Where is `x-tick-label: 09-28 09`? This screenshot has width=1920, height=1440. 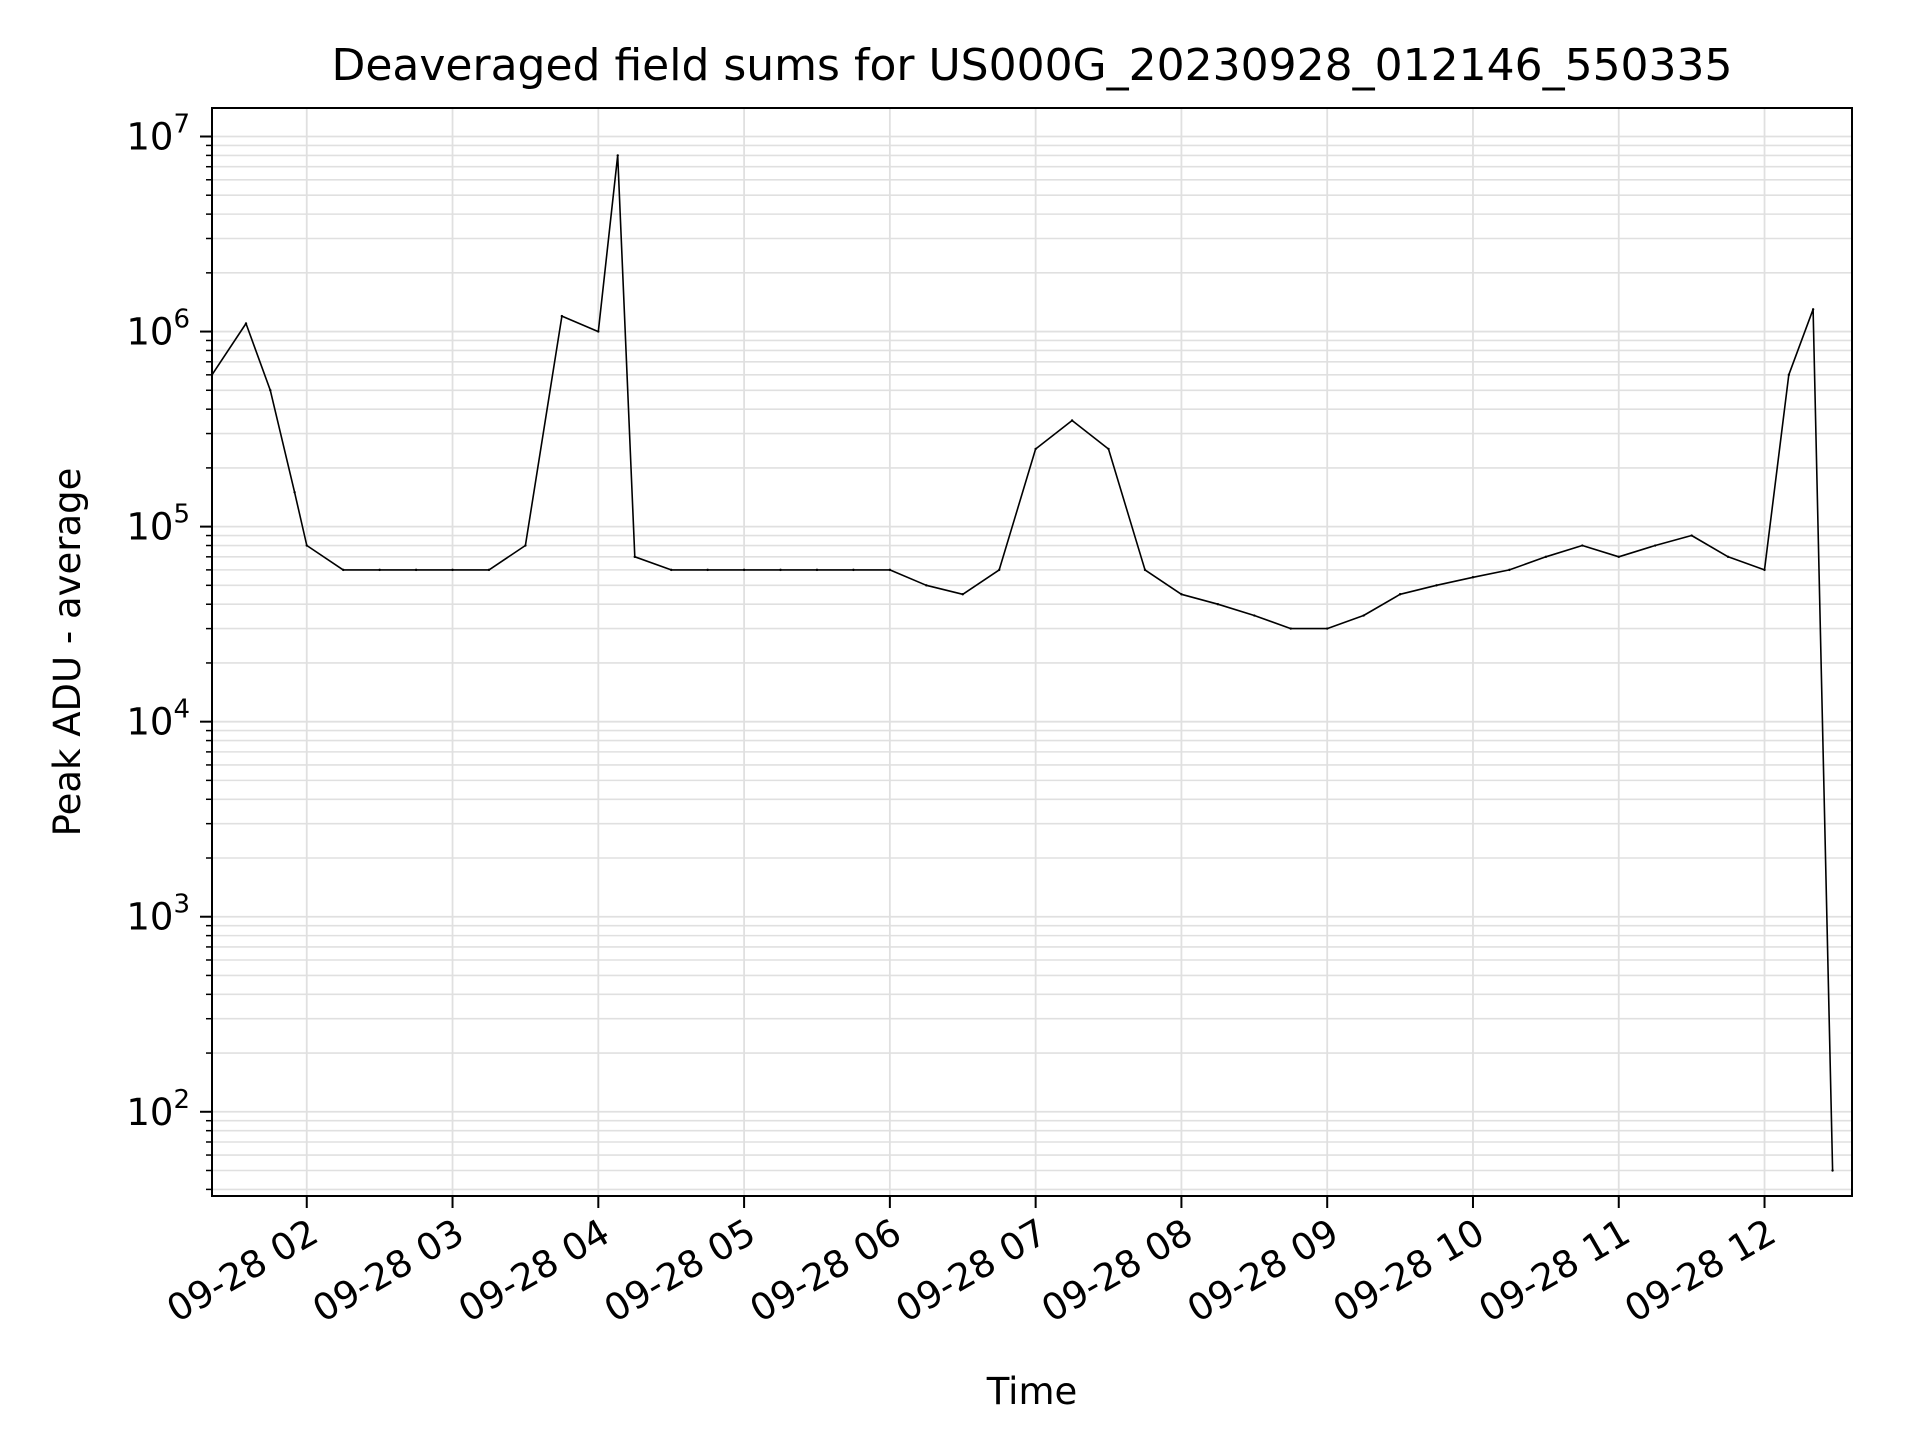
x-tick-label: 09-28 09 is located at coordinates (1263, 1271).